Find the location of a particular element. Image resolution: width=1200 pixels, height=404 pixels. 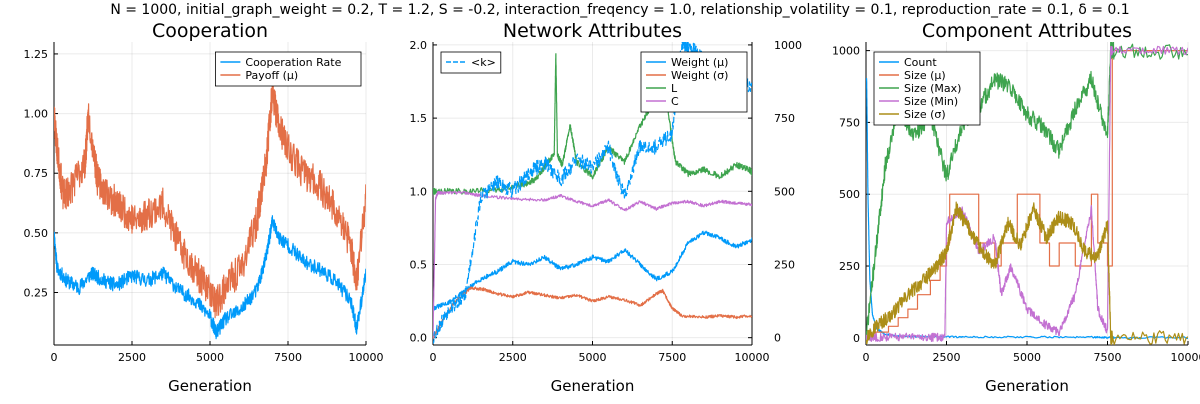

y-tick-label: 750 is located at coordinates (849, 122).